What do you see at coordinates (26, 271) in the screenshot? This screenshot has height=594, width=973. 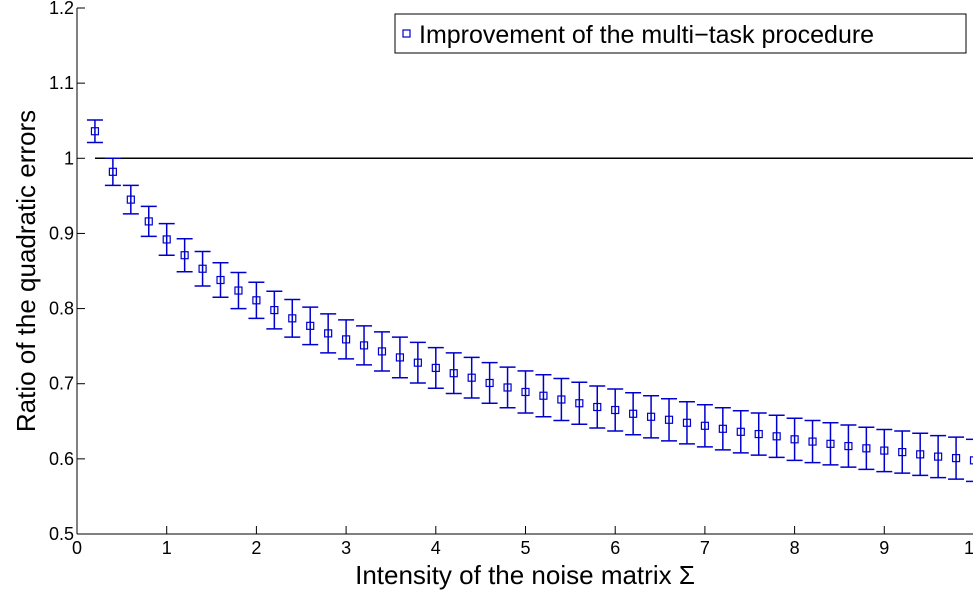 I see `y-axis-label: Ratio of the quadratic errors` at bounding box center [26, 271].